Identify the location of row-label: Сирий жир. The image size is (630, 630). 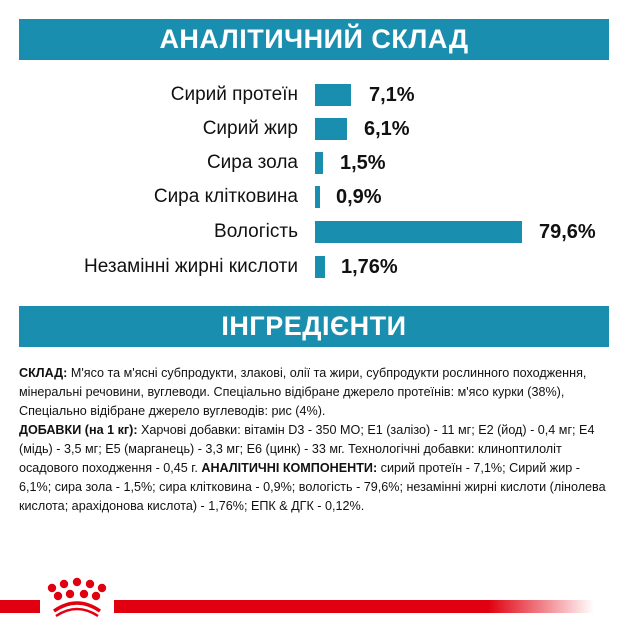
(250, 128).